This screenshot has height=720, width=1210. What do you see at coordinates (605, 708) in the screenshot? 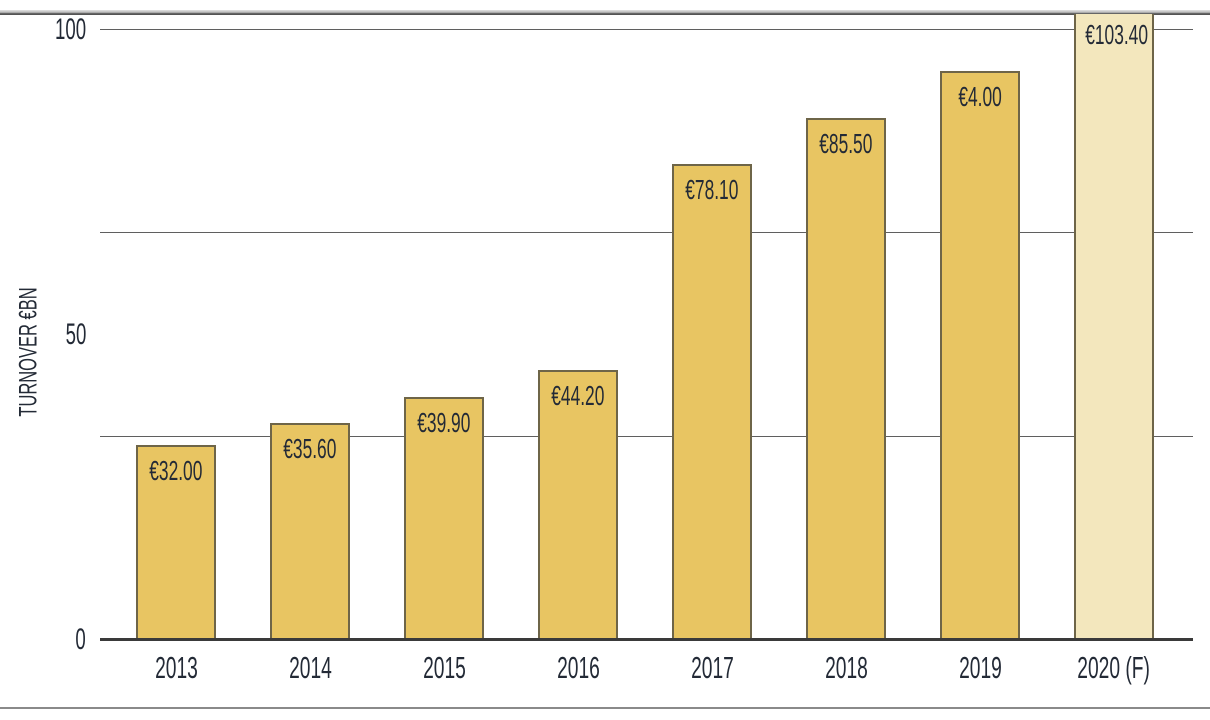
I see `page-bottom-border` at bounding box center [605, 708].